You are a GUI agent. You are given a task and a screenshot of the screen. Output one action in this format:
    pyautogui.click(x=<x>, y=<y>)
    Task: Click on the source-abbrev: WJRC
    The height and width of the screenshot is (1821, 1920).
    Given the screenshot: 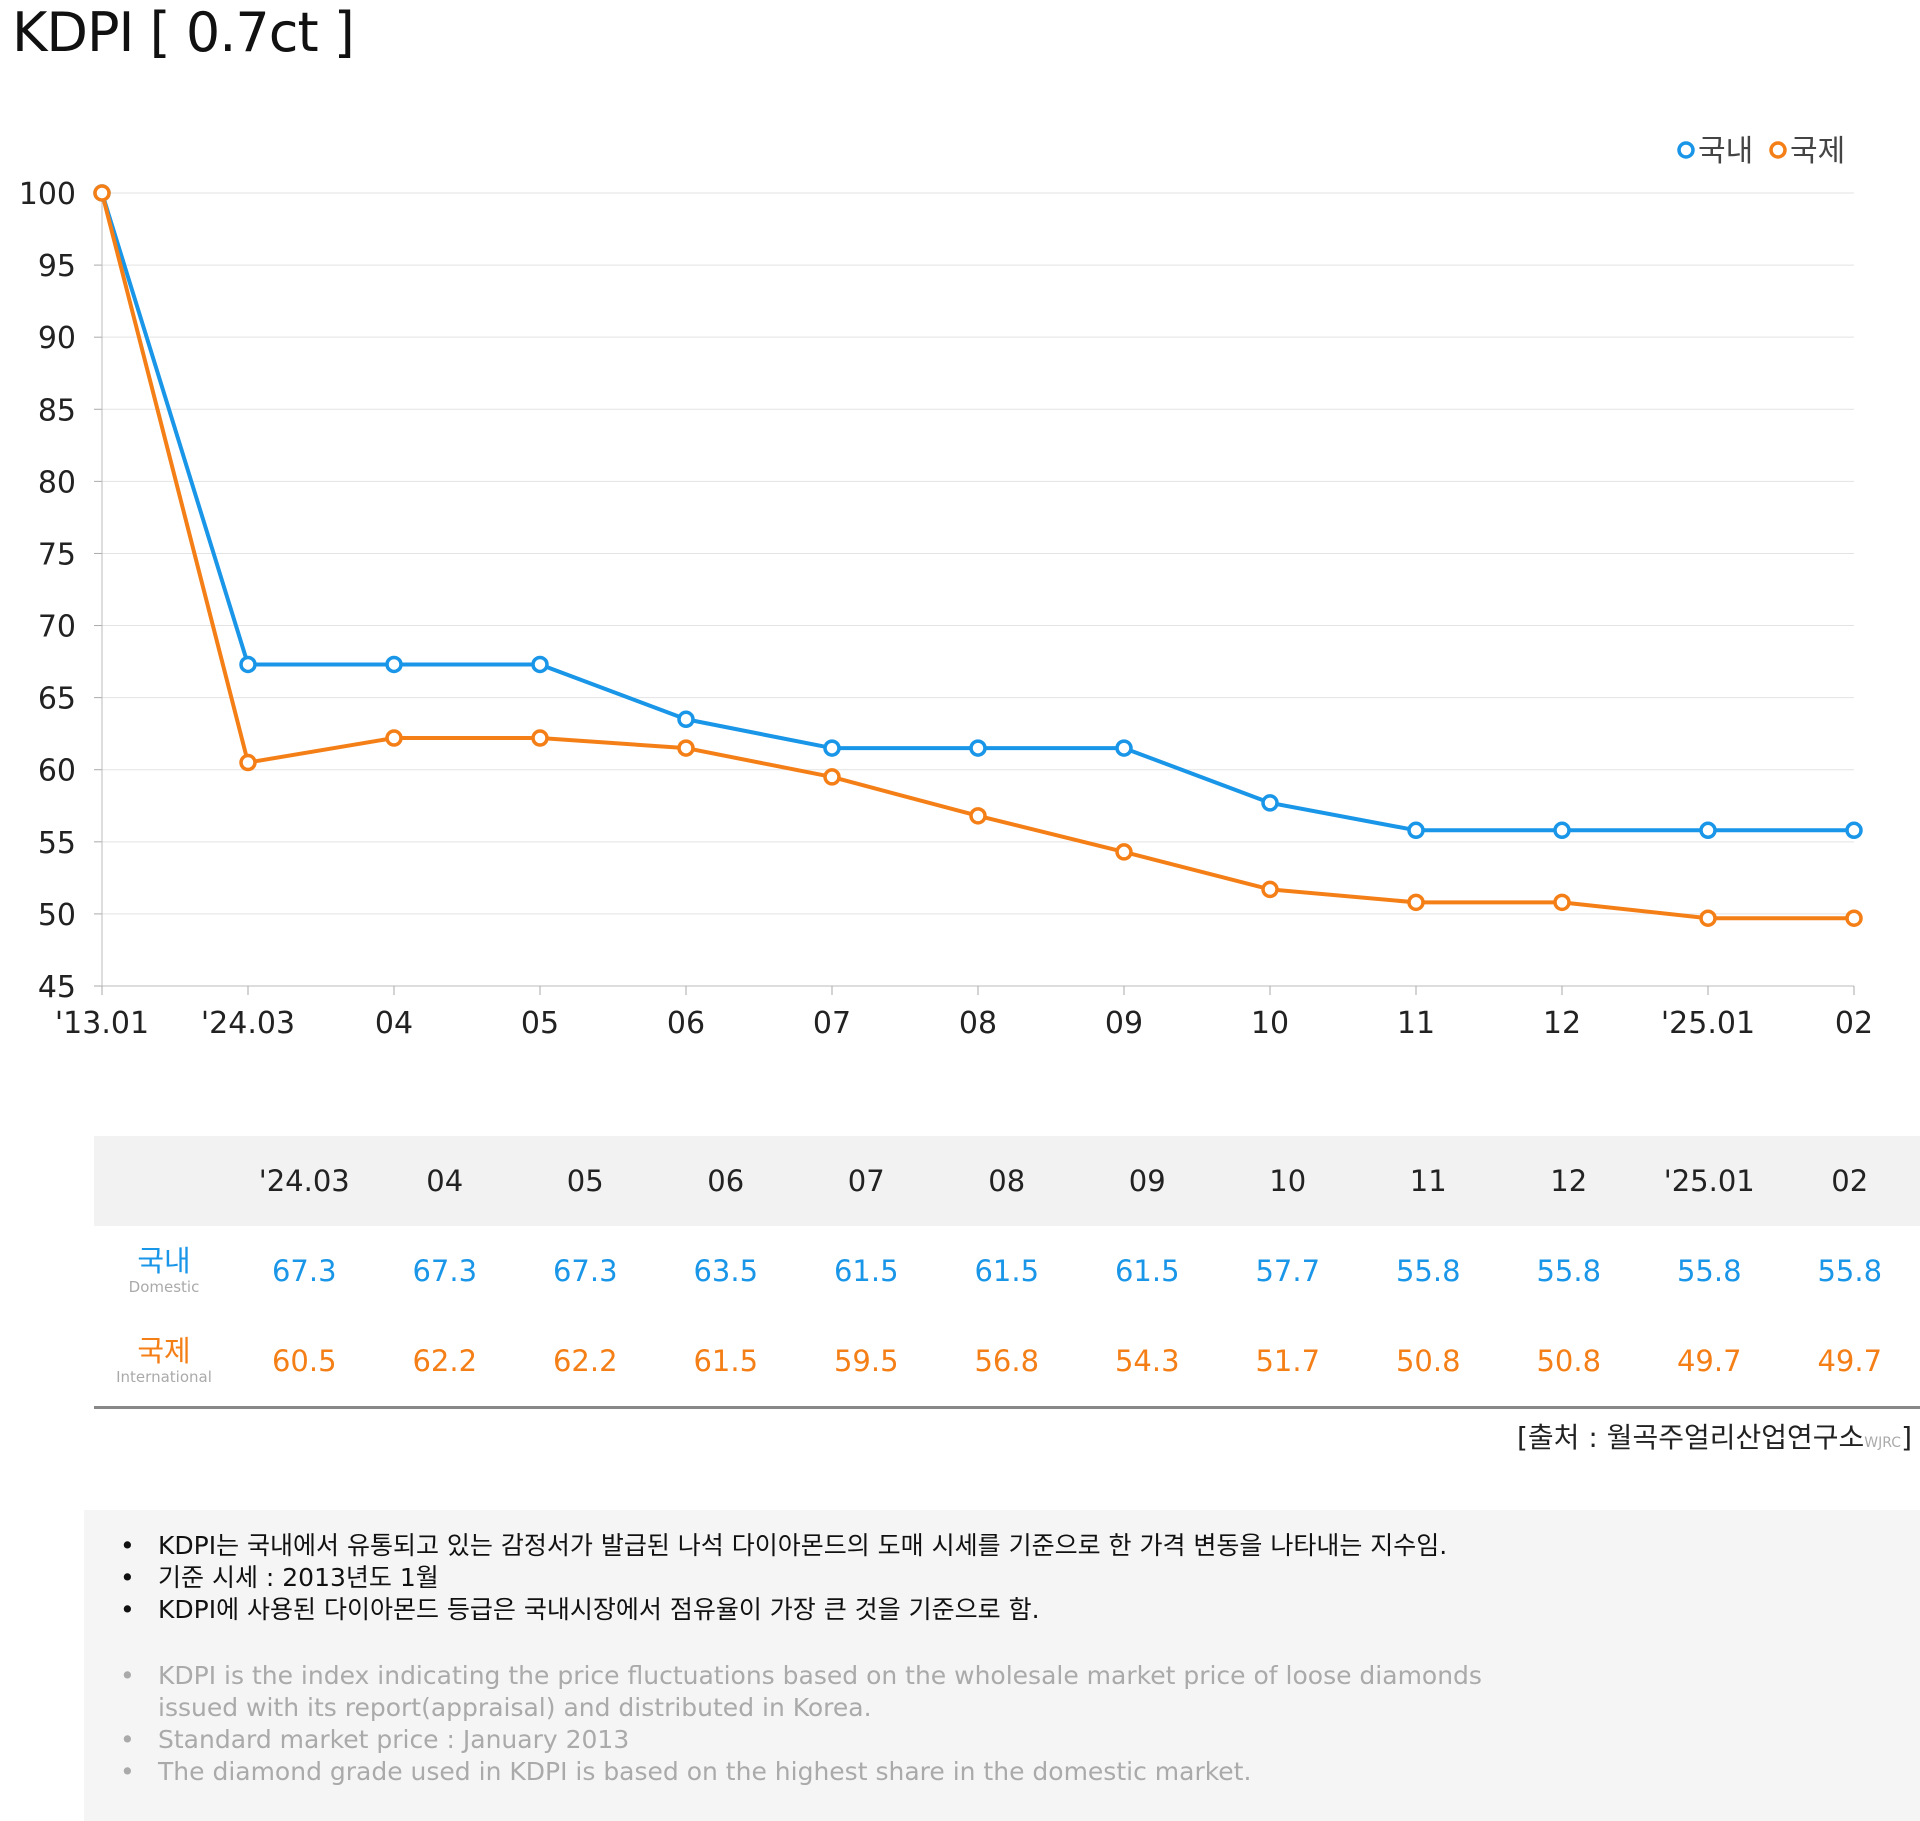 What is the action you would take?
    pyautogui.click(x=1883, y=1443)
    